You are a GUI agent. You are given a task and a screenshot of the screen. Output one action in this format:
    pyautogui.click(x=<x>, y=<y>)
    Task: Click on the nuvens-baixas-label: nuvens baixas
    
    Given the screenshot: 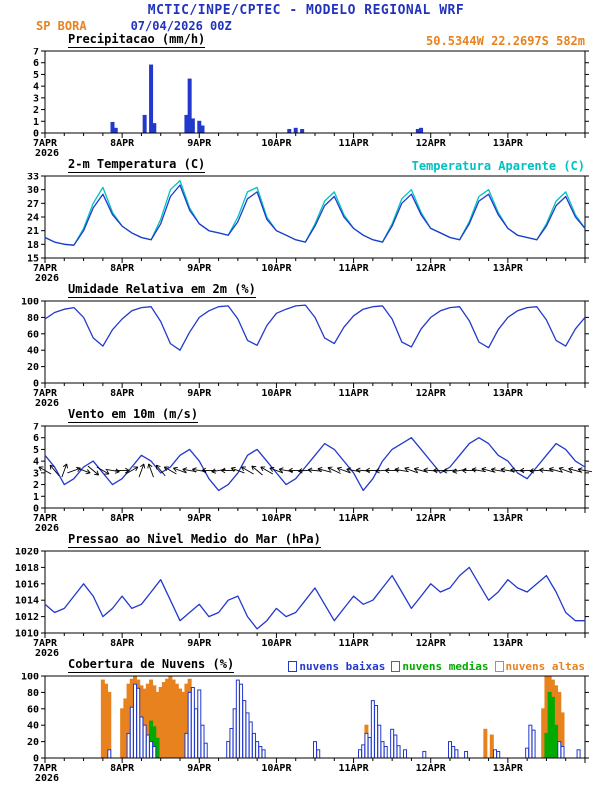 What is the action you would take?
    pyautogui.click(x=342, y=666)
    